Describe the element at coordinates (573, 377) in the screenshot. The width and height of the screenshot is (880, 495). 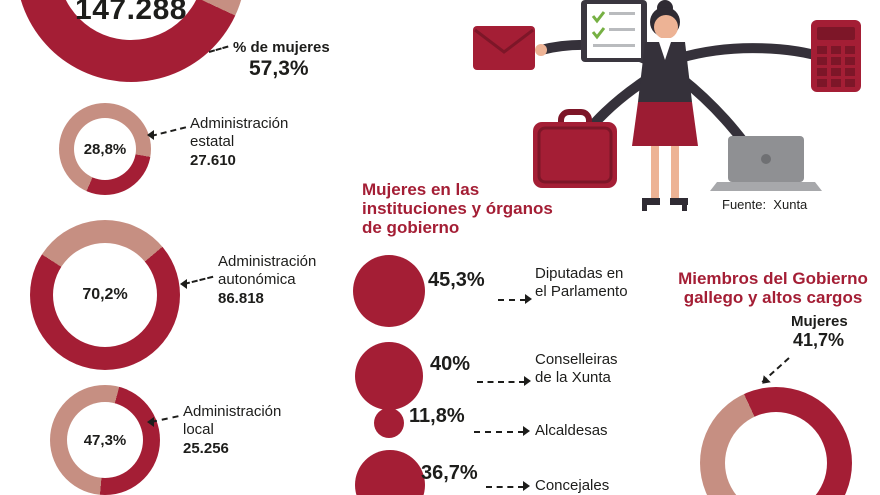
I see `label-line: de la Xunta` at that location.